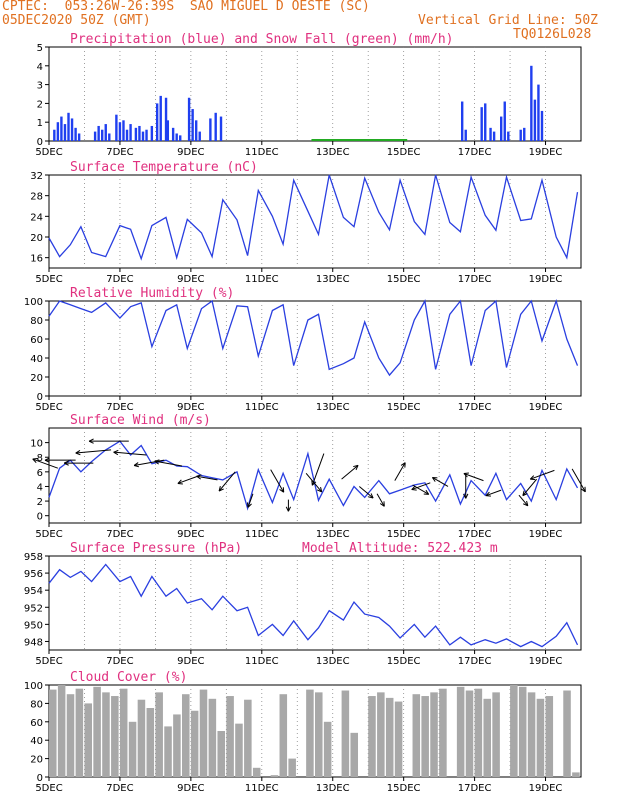  What do you see at coordinates (552, 34) in the screenshot?
I see `header-code: TQ0126L028` at bounding box center [552, 34].